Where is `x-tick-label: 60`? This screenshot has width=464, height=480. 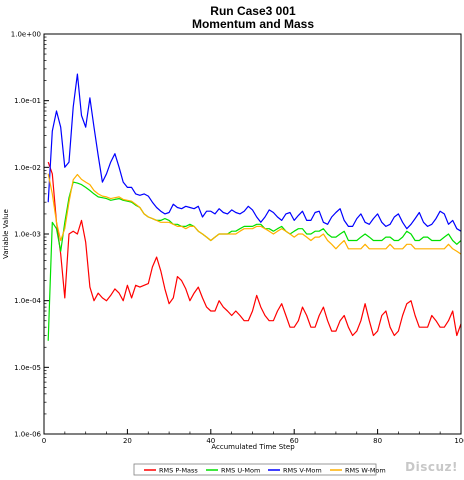
x-tick-label: 60 is located at coordinates (294, 441).